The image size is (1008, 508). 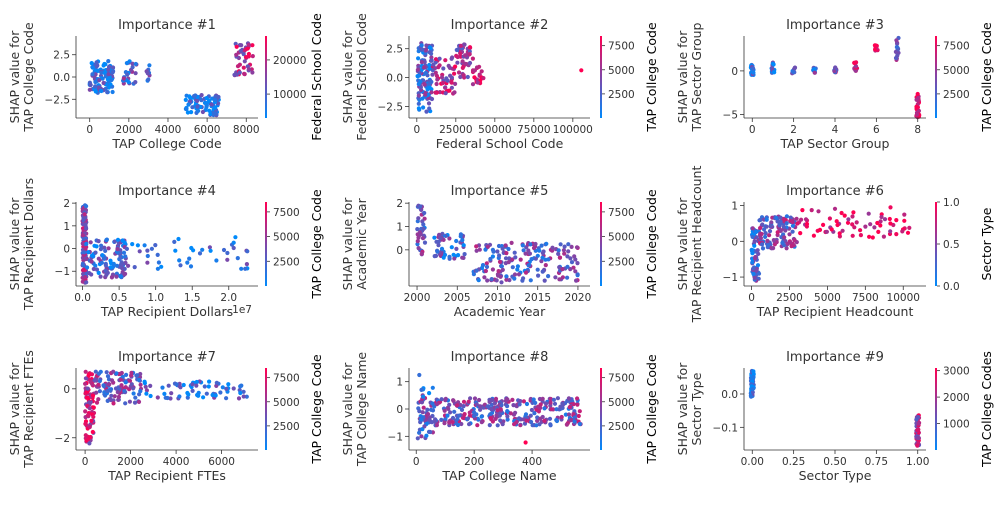 What do you see at coordinates (228, 298) in the screenshot?
I see `x-tick-label: 2.0` at bounding box center [228, 298].